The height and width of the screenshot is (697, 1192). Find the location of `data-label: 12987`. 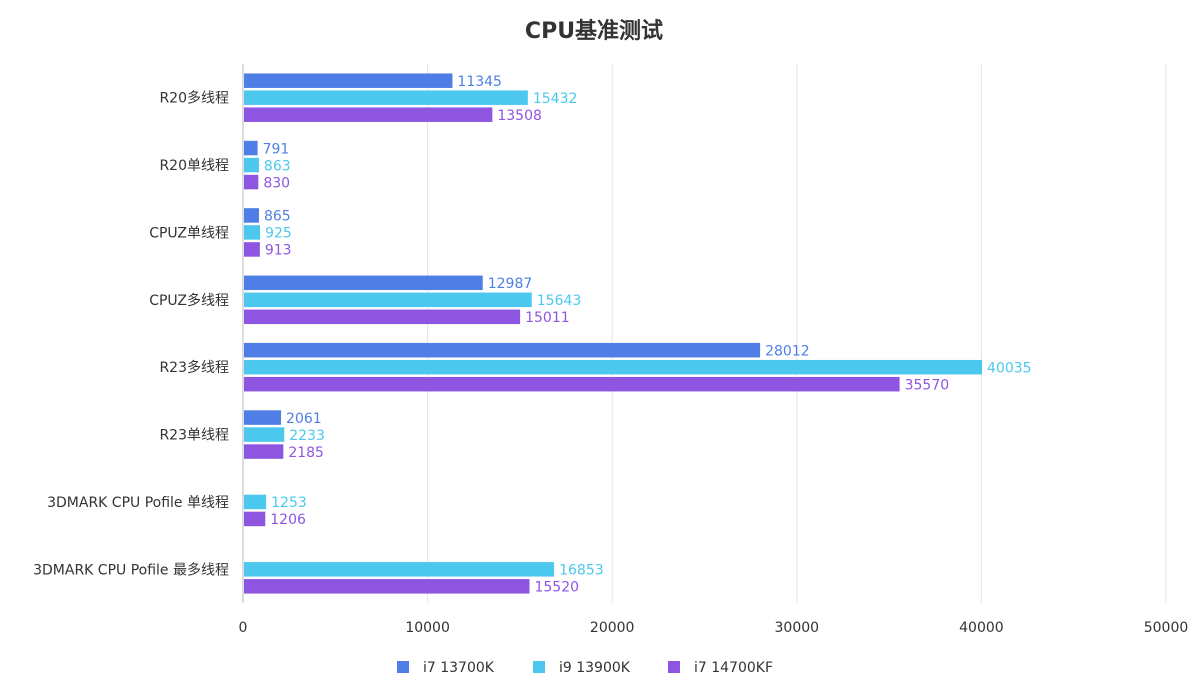

data-label: 12987 is located at coordinates (510, 284).